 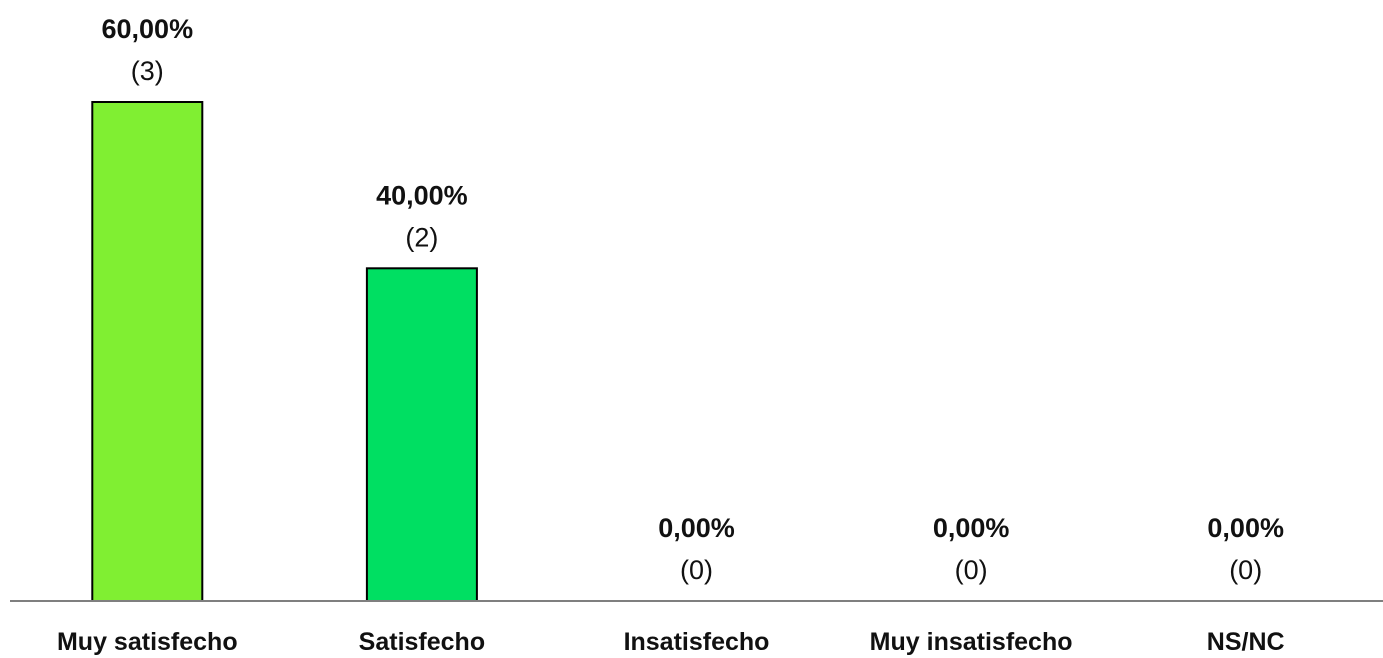 What do you see at coordinates (147, 351) in the screenshot?
I see `bar-muy-satisfecho` at bounding box center [147, 351].